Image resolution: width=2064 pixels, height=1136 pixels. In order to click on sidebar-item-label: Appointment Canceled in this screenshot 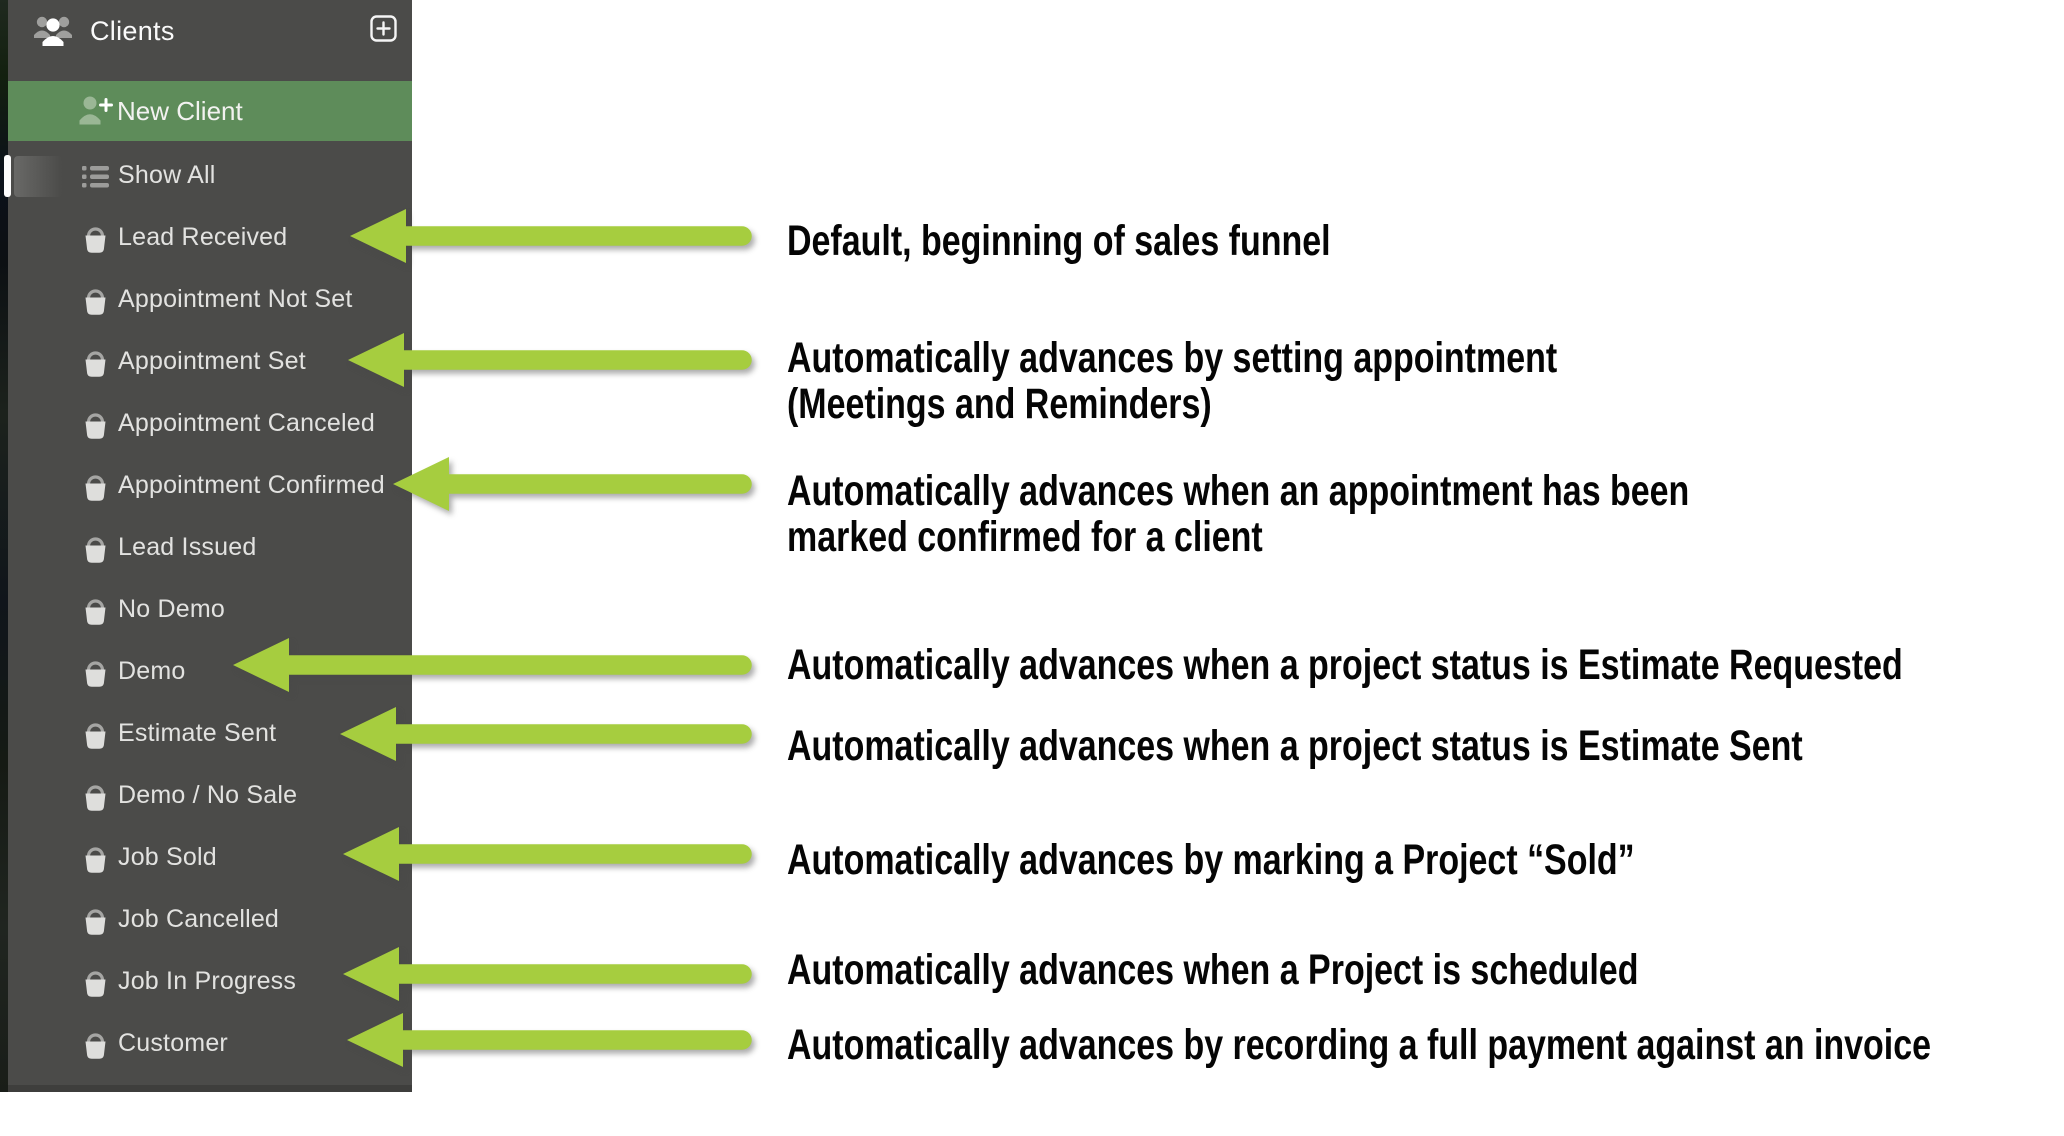, I will do `click(246, 423)`.